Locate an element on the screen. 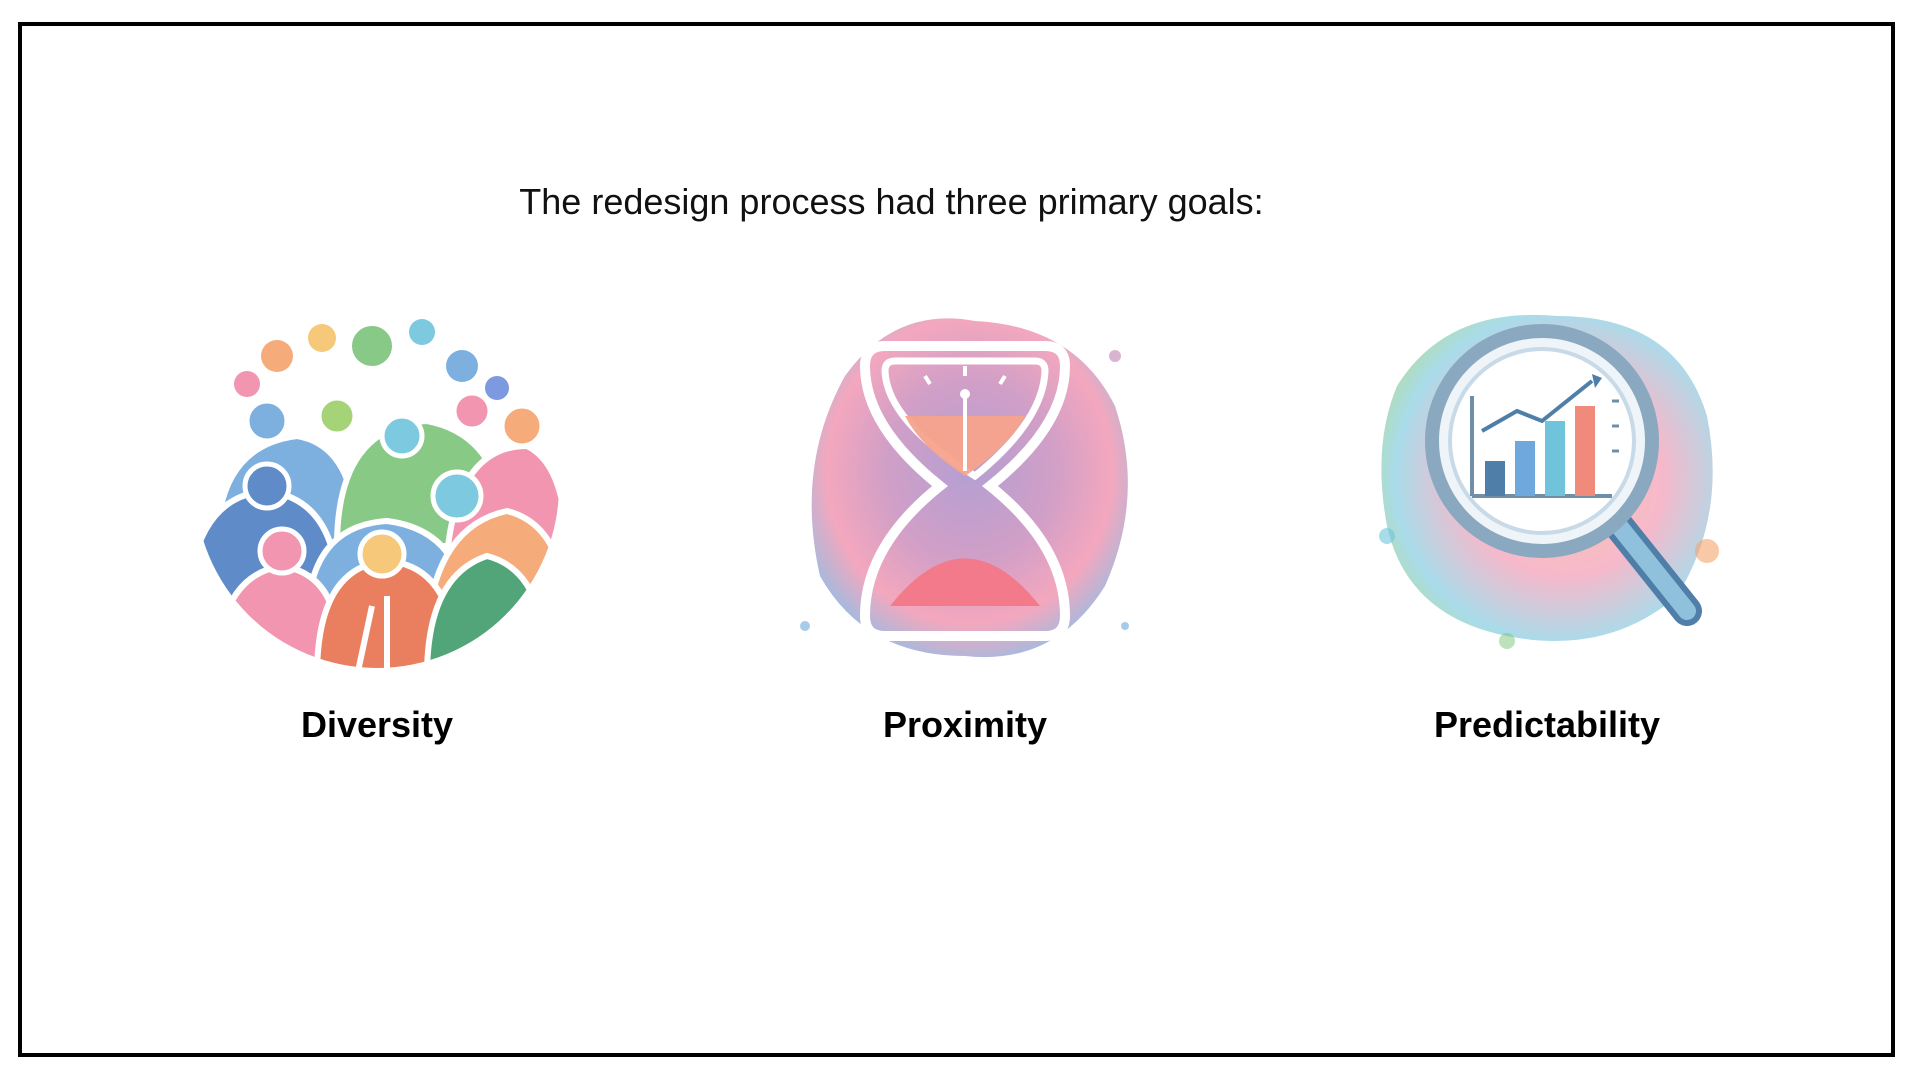  goal-proximity: Proximity is located at coordinates (965, 521).